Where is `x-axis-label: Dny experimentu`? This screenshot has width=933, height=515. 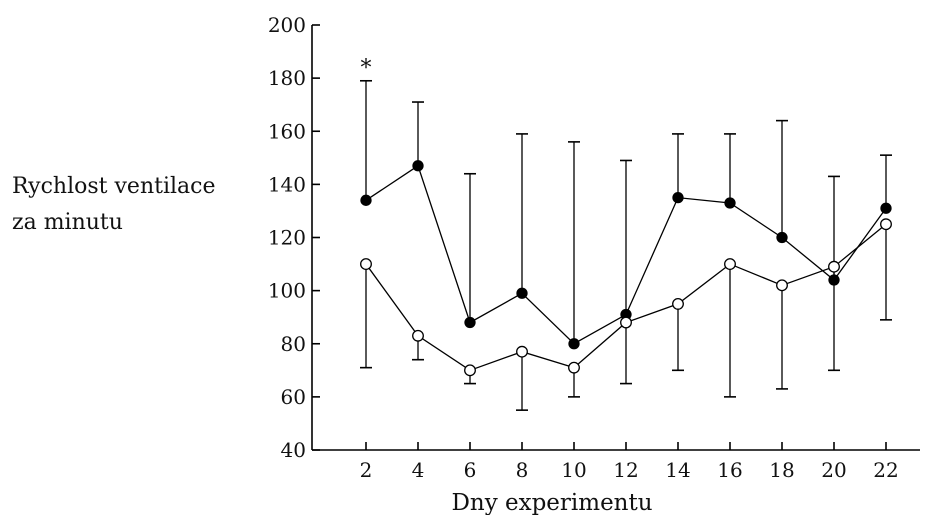
x-axis-label: Dny experimentu is located at coordinates (551, 502).